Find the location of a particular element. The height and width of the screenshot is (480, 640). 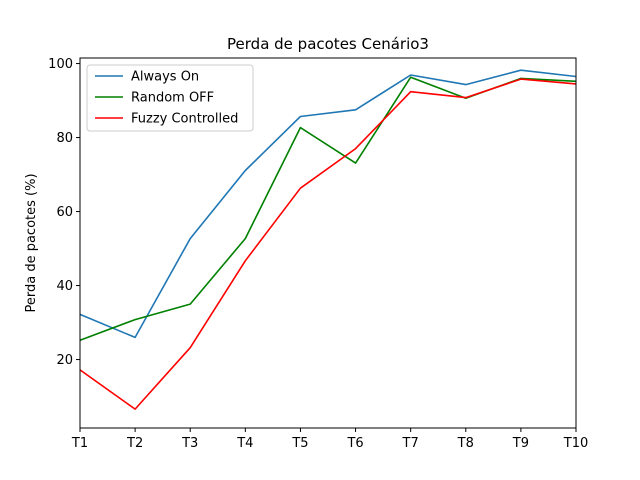

y-axis: 20 40 60 80 100 is located at coordinates (64, 212).